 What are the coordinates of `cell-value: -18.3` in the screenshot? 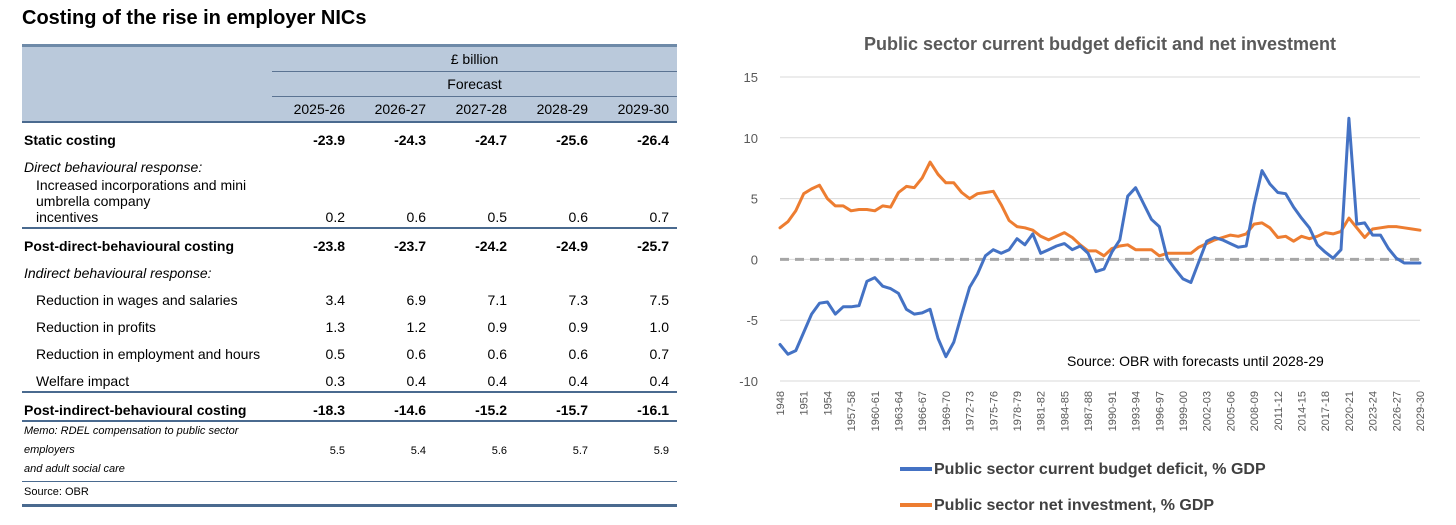 It's located at (312, 406).